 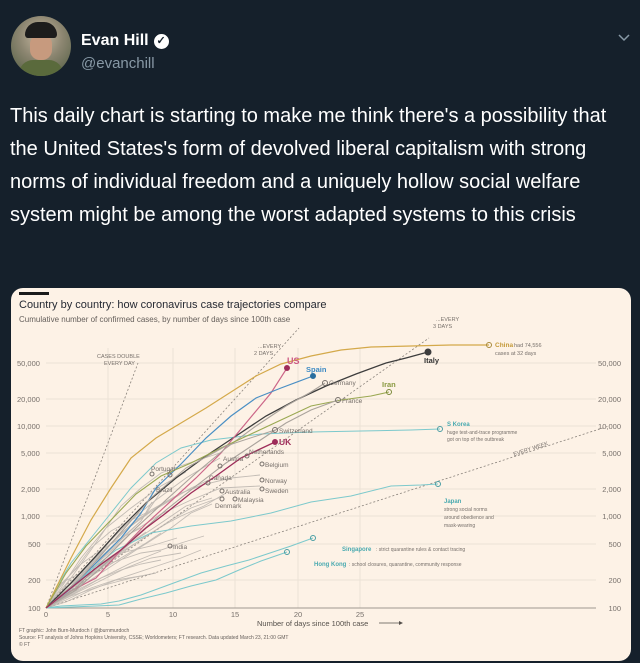 What do you see at coordinates (389, 384) in the screenshot?
I see `svg-text: Iran` at bounding box center [389, 384].